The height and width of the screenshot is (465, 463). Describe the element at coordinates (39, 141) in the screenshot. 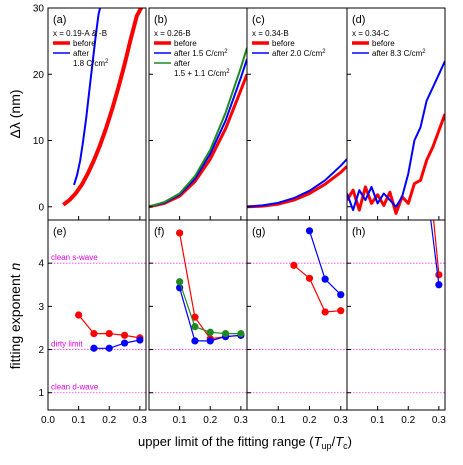

I see `y-tick-label: 10` at that location.